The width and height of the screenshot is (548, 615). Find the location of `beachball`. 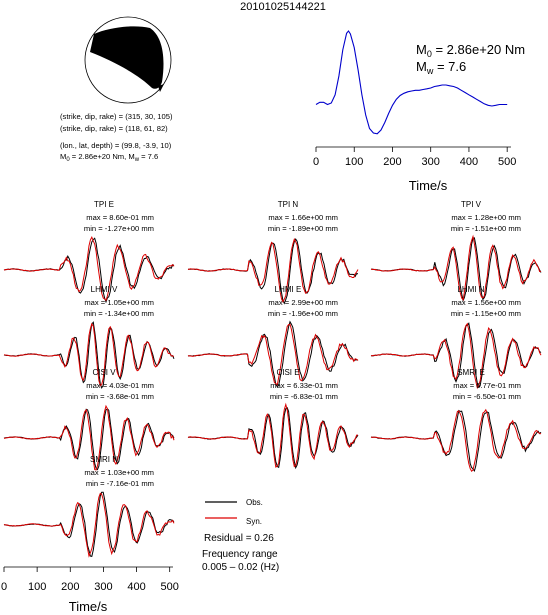

beachball is located at coordinates (128, 60).